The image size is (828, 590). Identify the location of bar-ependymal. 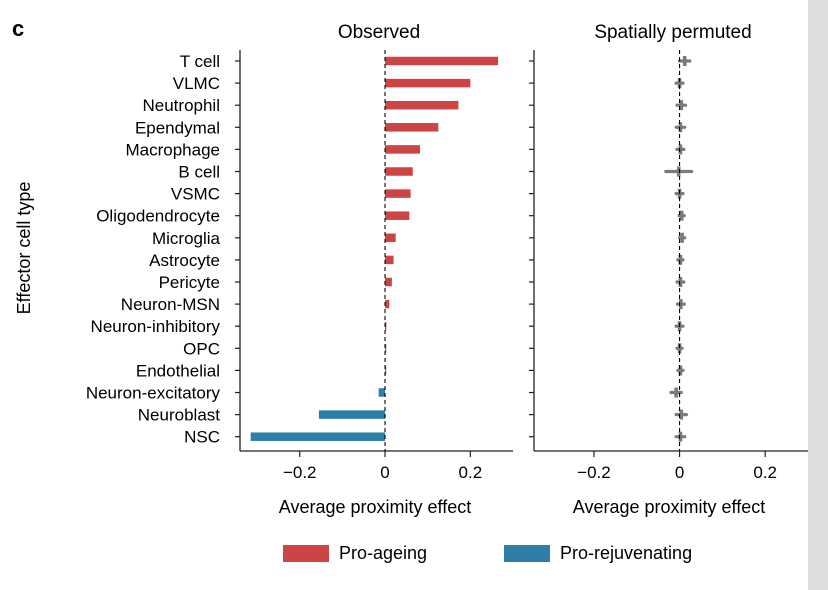
(412, 127).